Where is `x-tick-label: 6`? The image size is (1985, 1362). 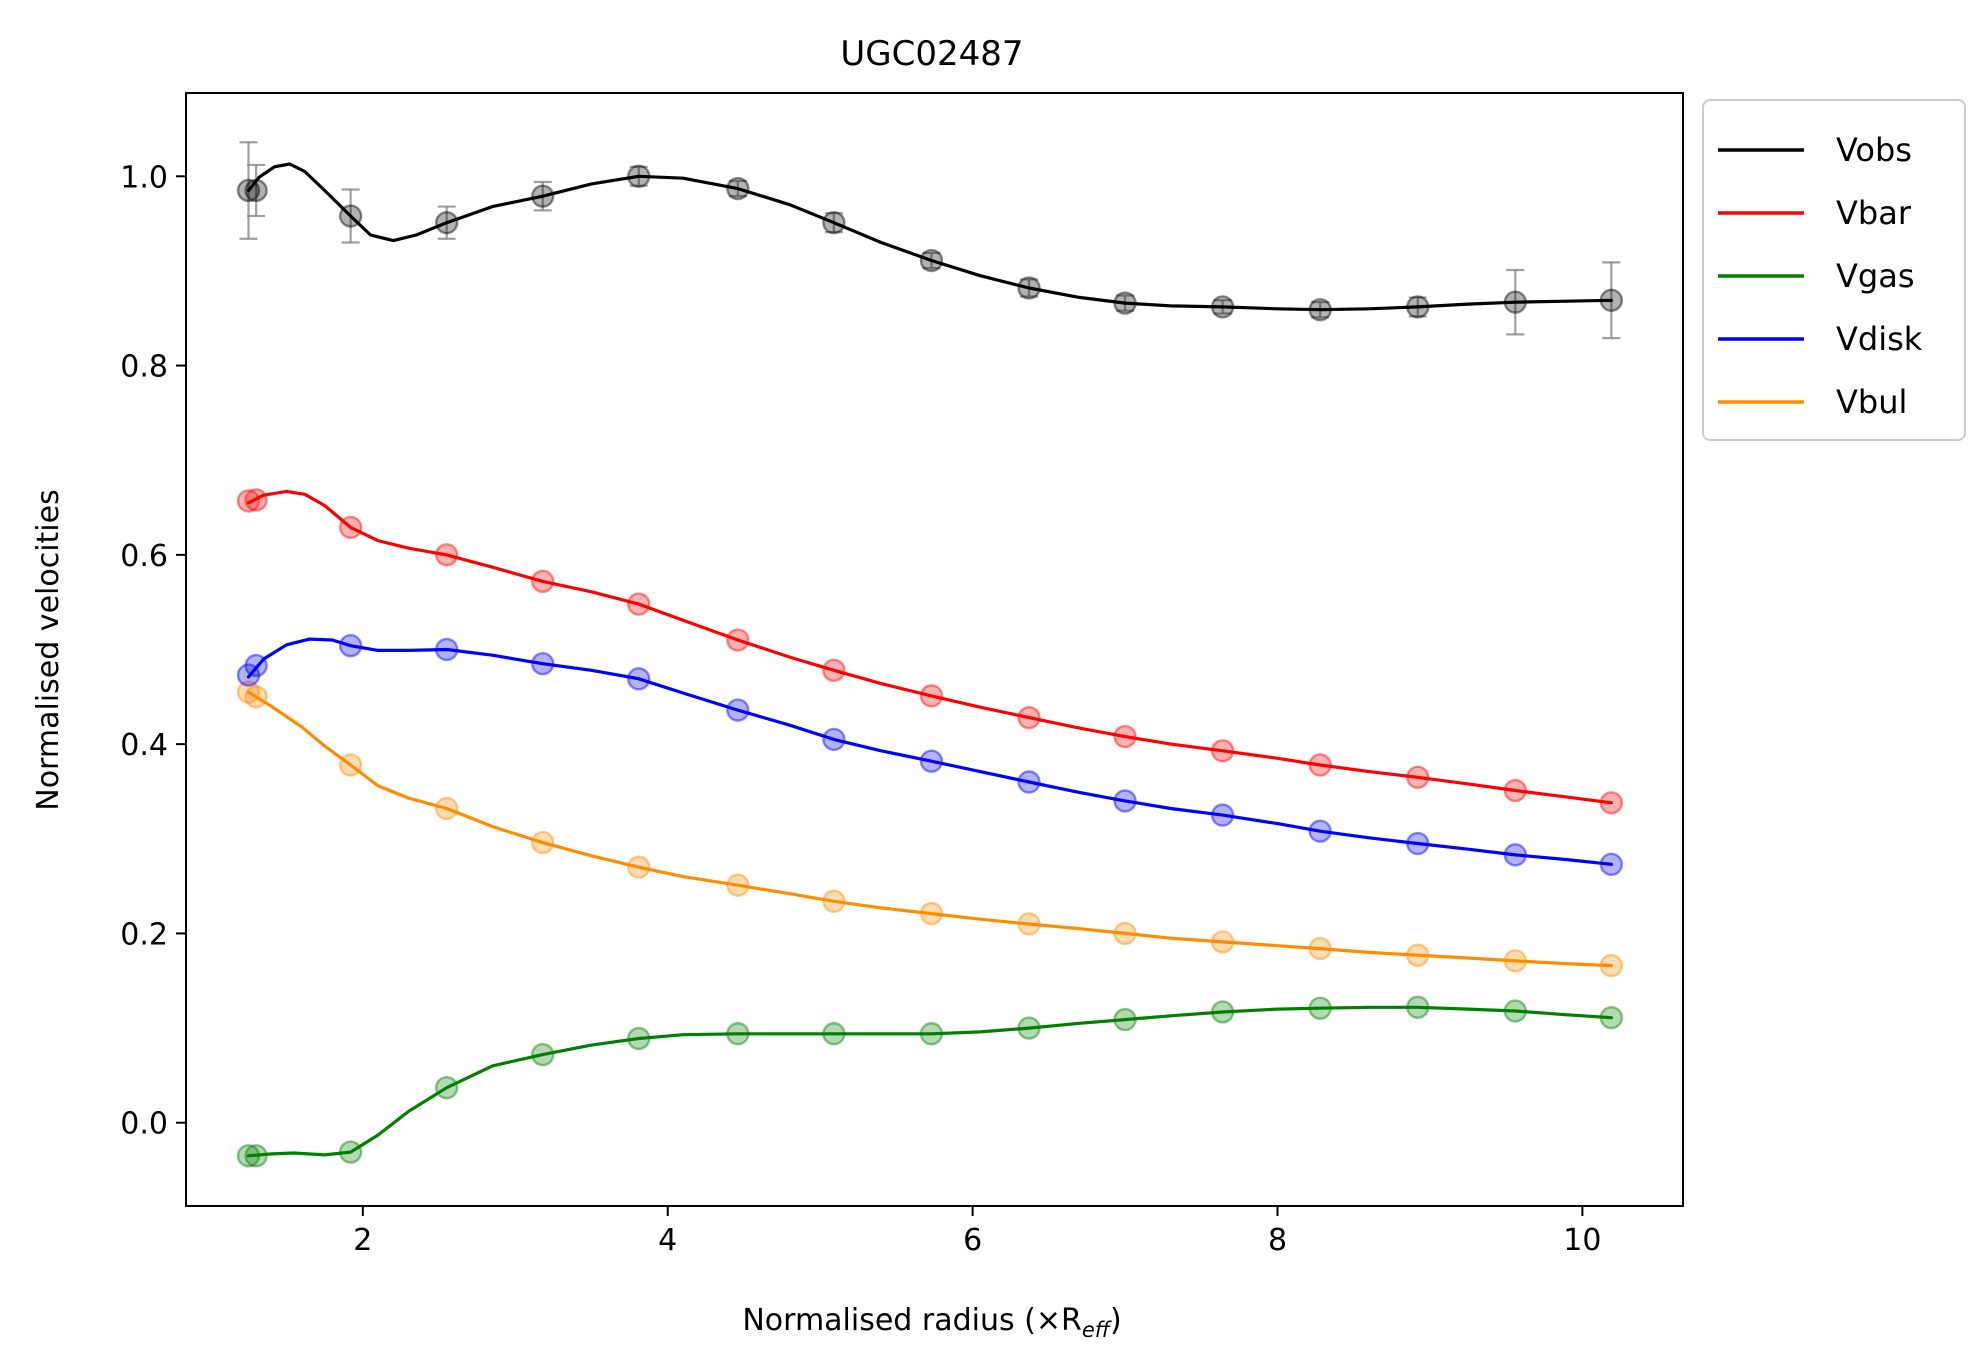
x-tick-label: 6 is located at coordinates (972, 1240).